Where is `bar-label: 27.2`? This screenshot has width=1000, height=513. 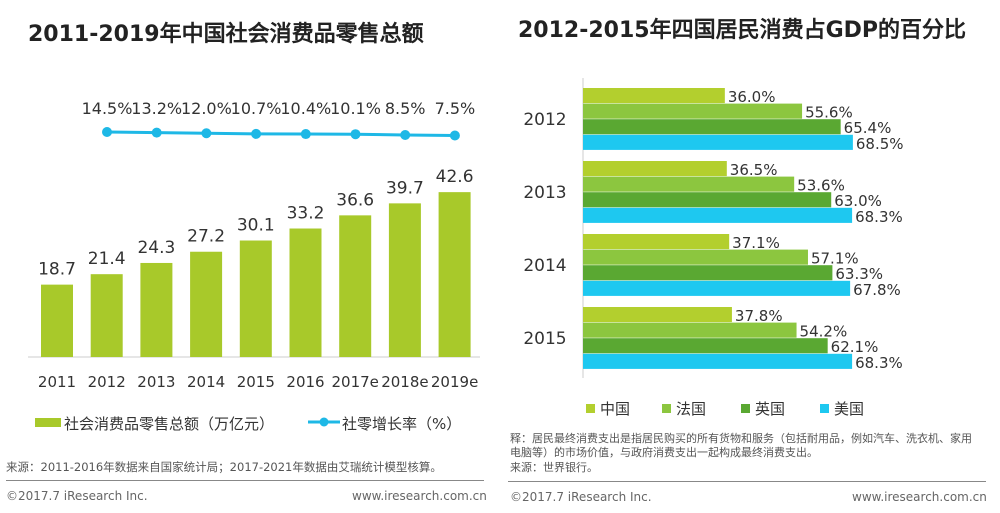 bar-label: 27.2 is located at coordinates (206, 237).